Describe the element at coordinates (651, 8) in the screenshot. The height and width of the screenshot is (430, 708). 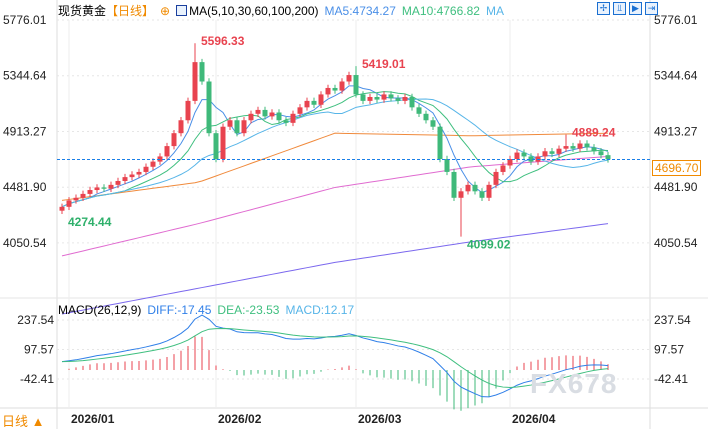
I see `jump-end-icon: ⇥` at that location.